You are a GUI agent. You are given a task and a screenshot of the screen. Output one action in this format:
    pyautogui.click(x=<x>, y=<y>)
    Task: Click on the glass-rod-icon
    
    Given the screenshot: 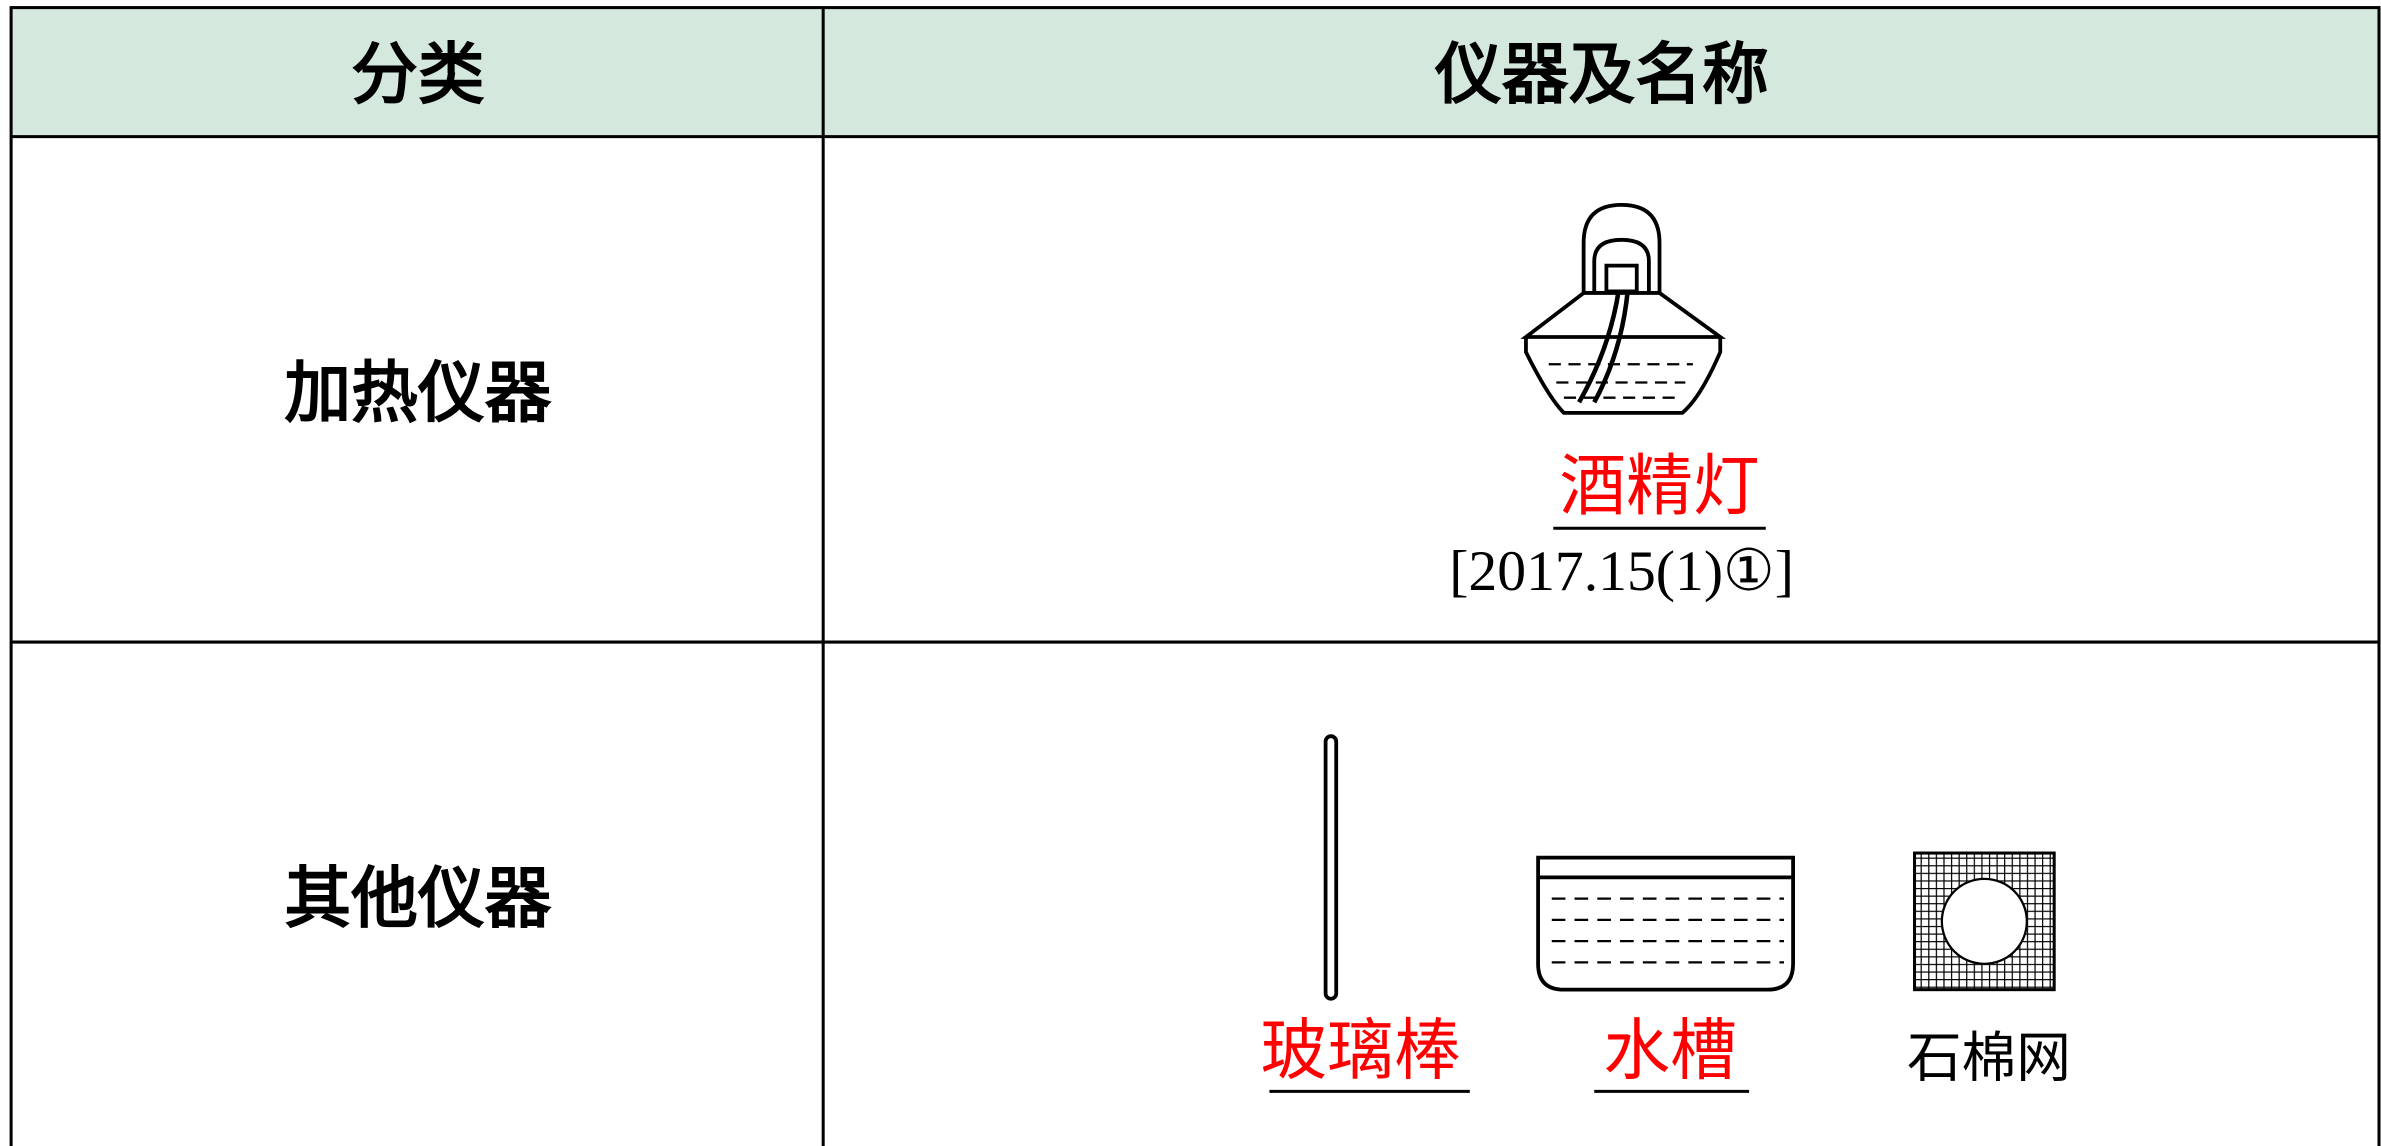 What is the action you would take?
    pyautogui.click(x=1331, y=867)
    